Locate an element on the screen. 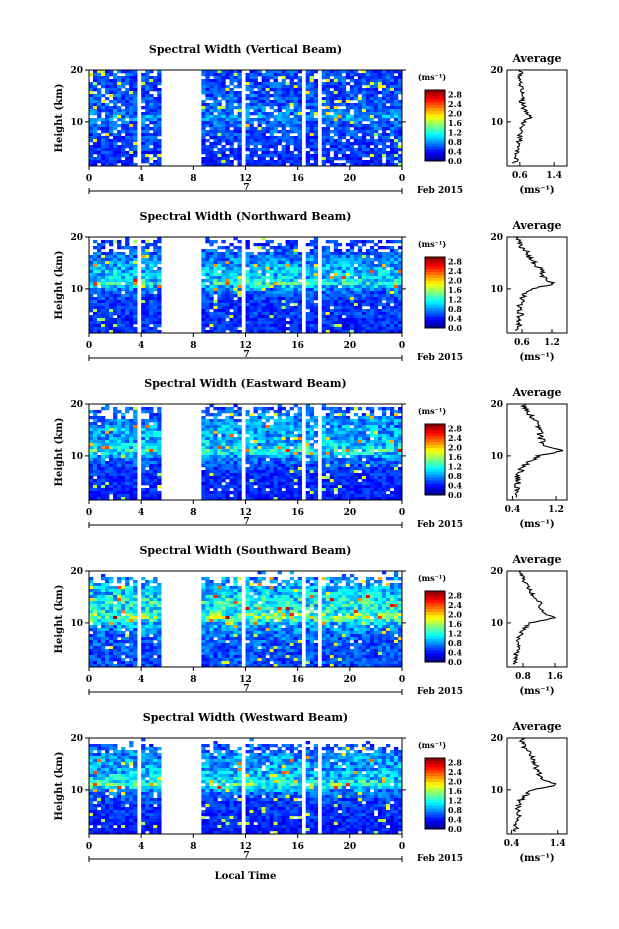  heatmap is located at coordinates (246, 118).